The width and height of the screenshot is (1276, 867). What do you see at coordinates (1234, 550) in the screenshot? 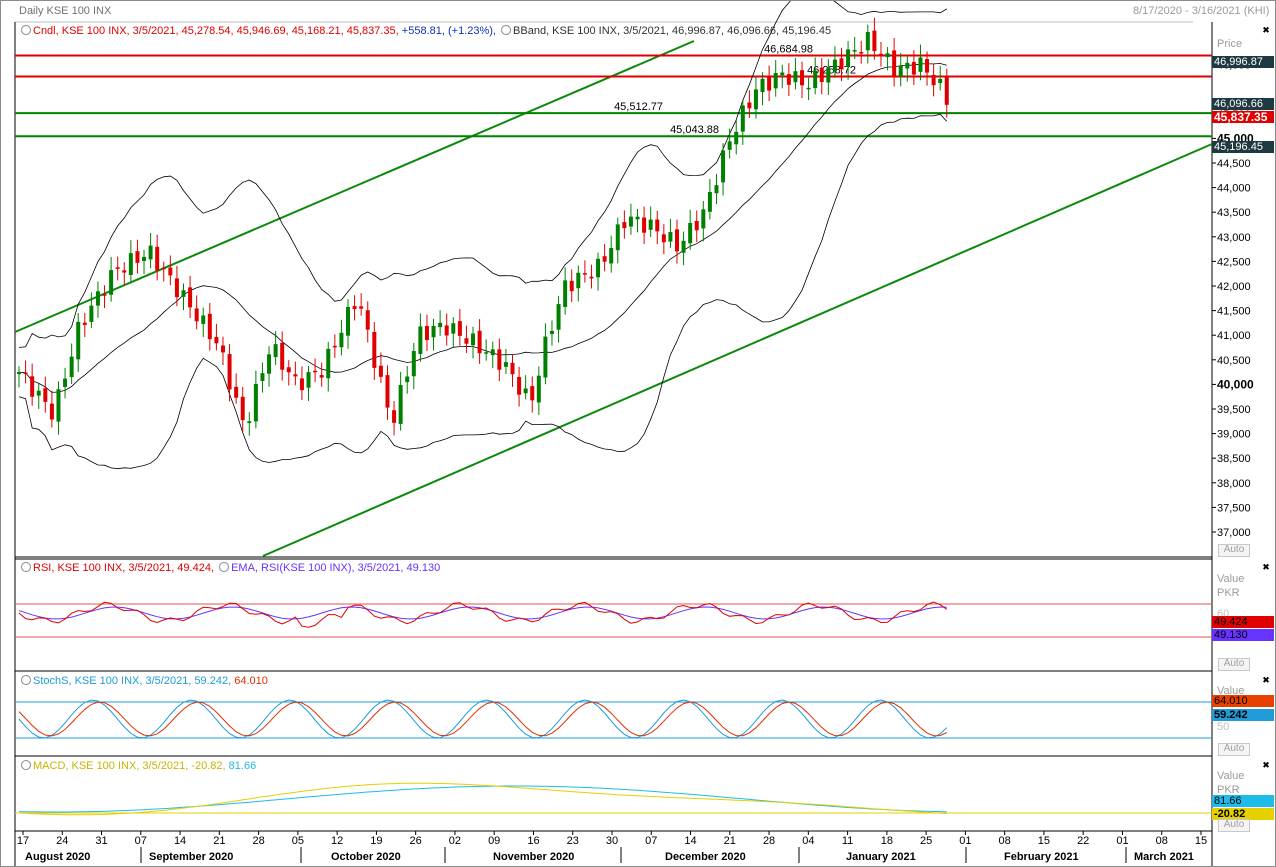
I see `price-auto-scale-button: Auto` at bounding box center [1234, 550].